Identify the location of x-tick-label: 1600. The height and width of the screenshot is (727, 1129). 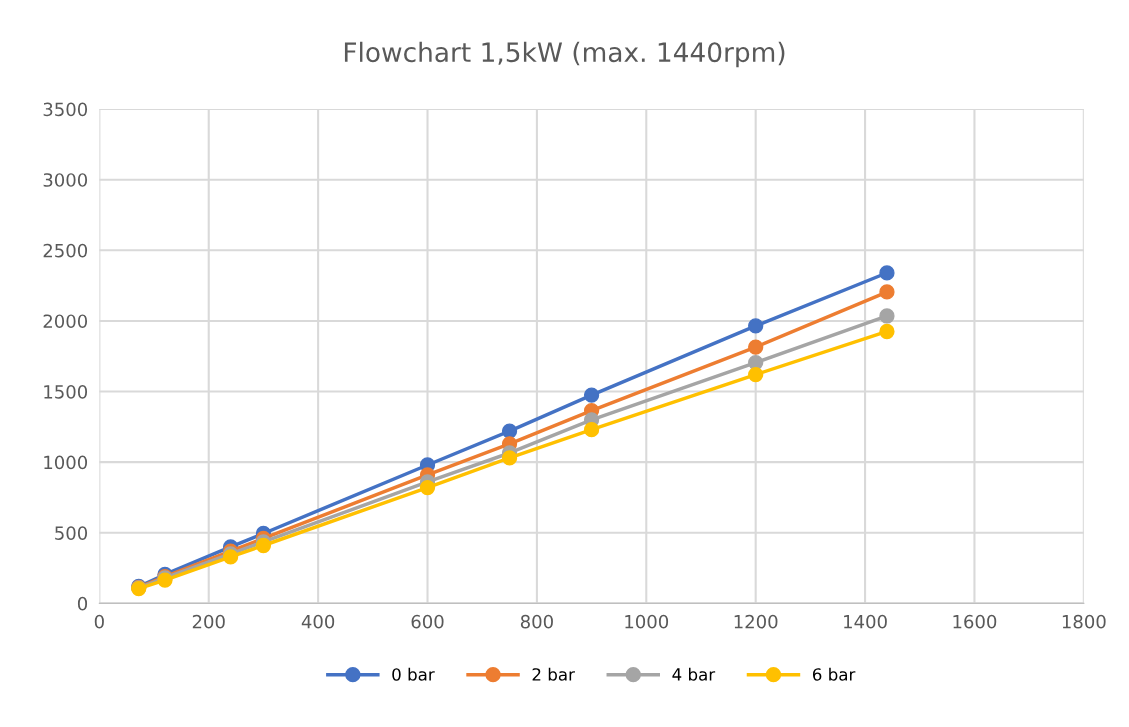
(975, 621).